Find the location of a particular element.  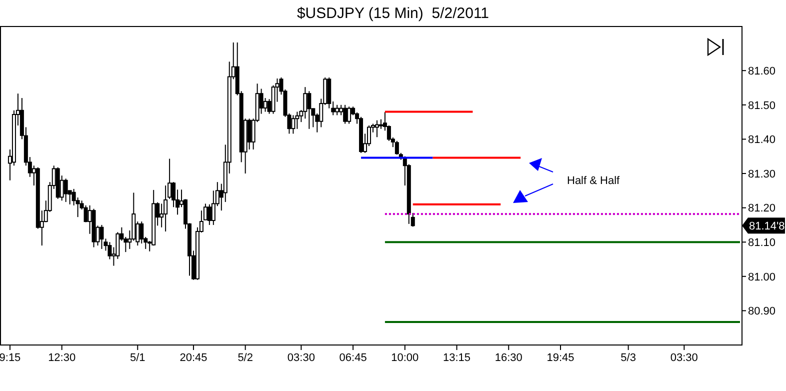

y-tick-label: 81.30 is located at coordinates (762, 174).